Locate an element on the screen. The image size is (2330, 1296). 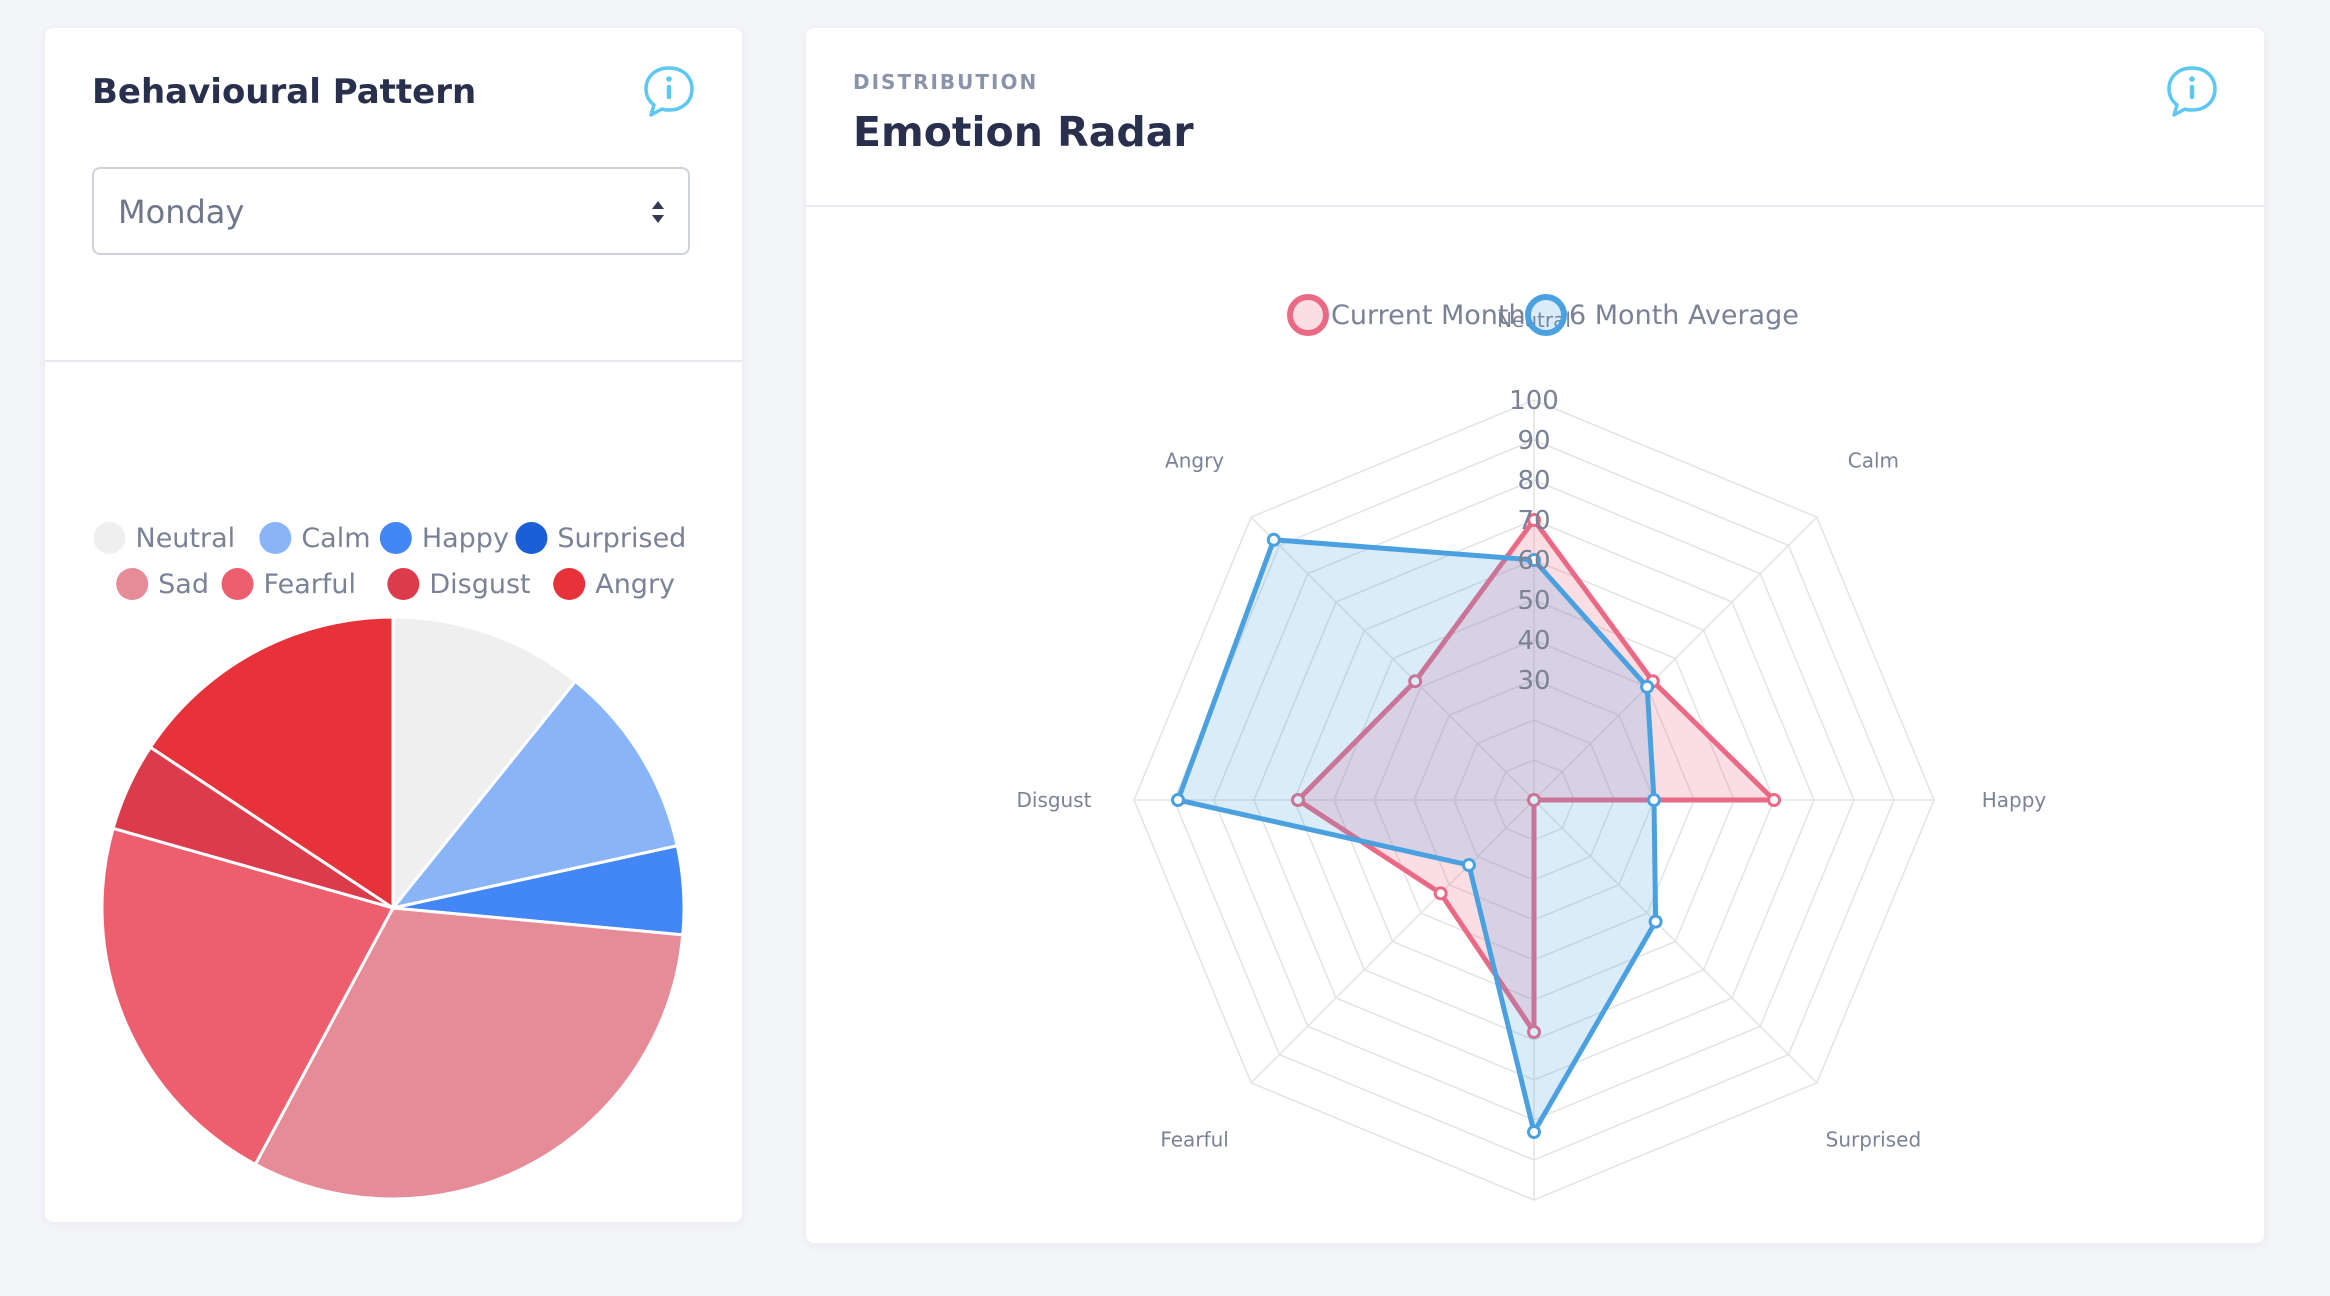
card-eyebrow: DISTRIBUTION is located at coordinates (946, 82).